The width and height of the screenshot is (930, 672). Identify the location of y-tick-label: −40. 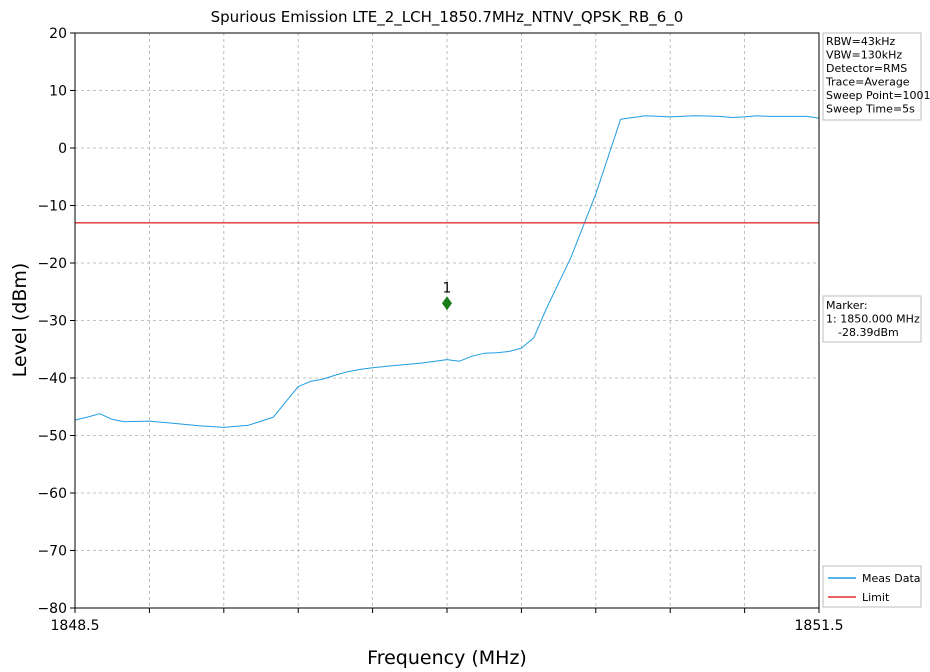
(52, 379).